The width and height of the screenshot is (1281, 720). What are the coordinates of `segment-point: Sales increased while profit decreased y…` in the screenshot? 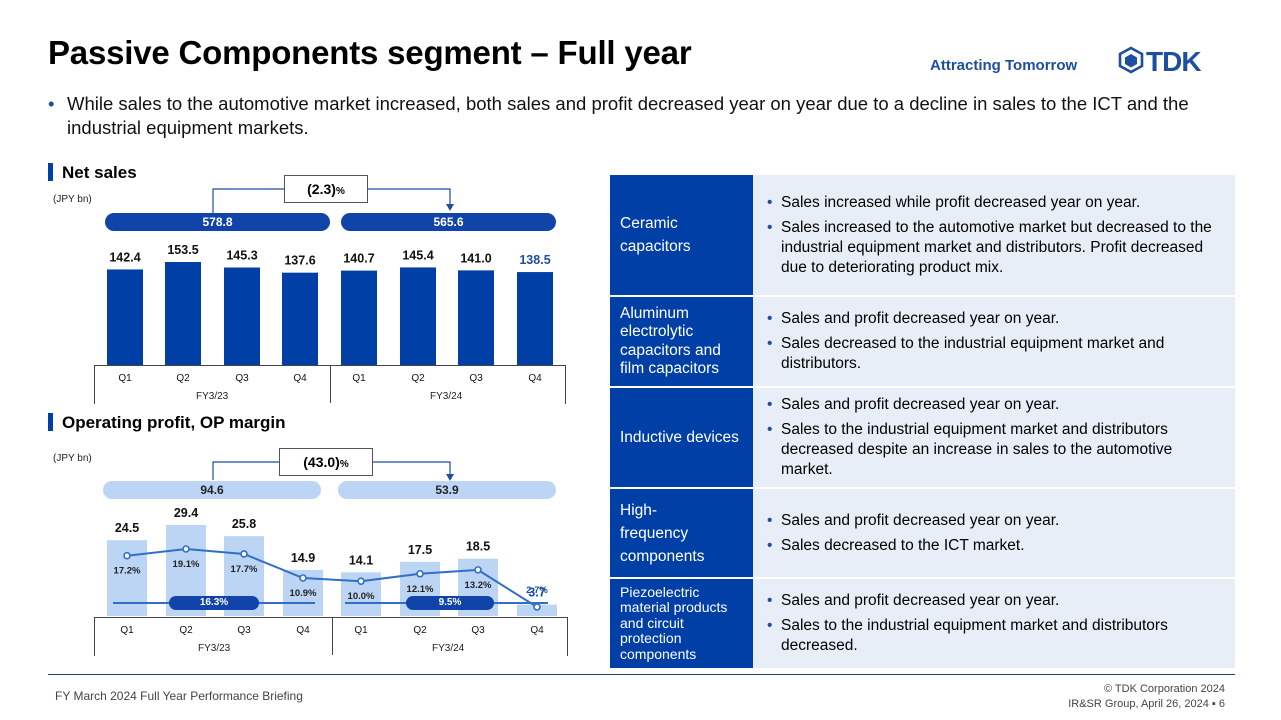 It's located at (997, 203).